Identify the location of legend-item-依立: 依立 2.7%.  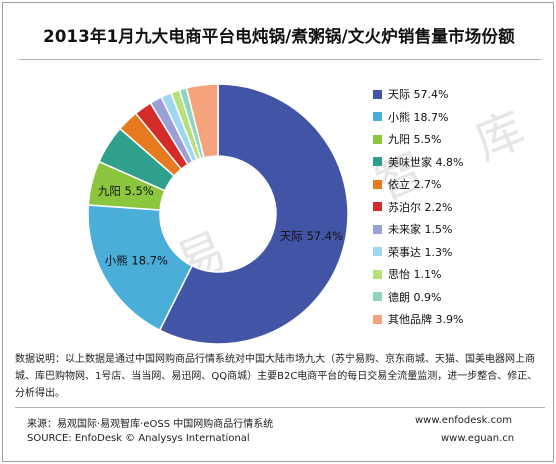
(407, 184).